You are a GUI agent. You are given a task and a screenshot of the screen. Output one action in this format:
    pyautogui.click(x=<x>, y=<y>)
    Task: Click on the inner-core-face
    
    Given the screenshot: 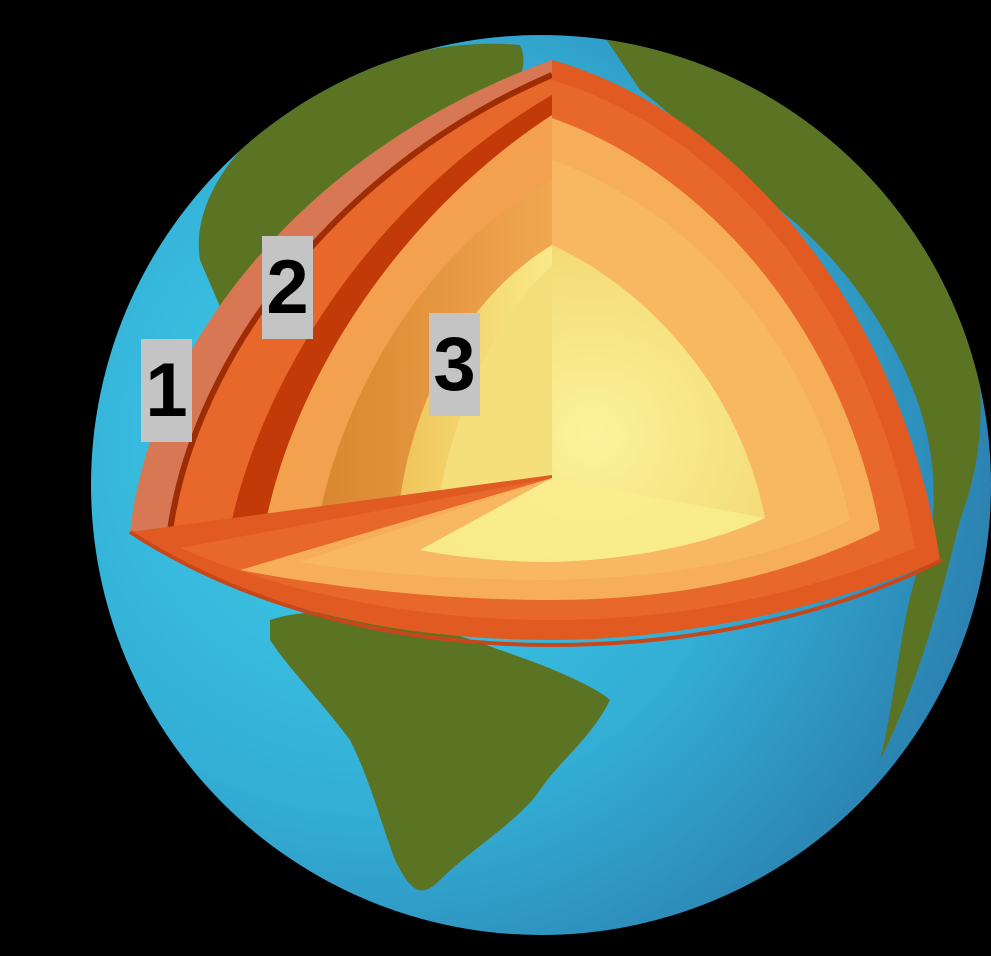 What is the action you would take?
    pyautogui.click(x=592, y=403)
    